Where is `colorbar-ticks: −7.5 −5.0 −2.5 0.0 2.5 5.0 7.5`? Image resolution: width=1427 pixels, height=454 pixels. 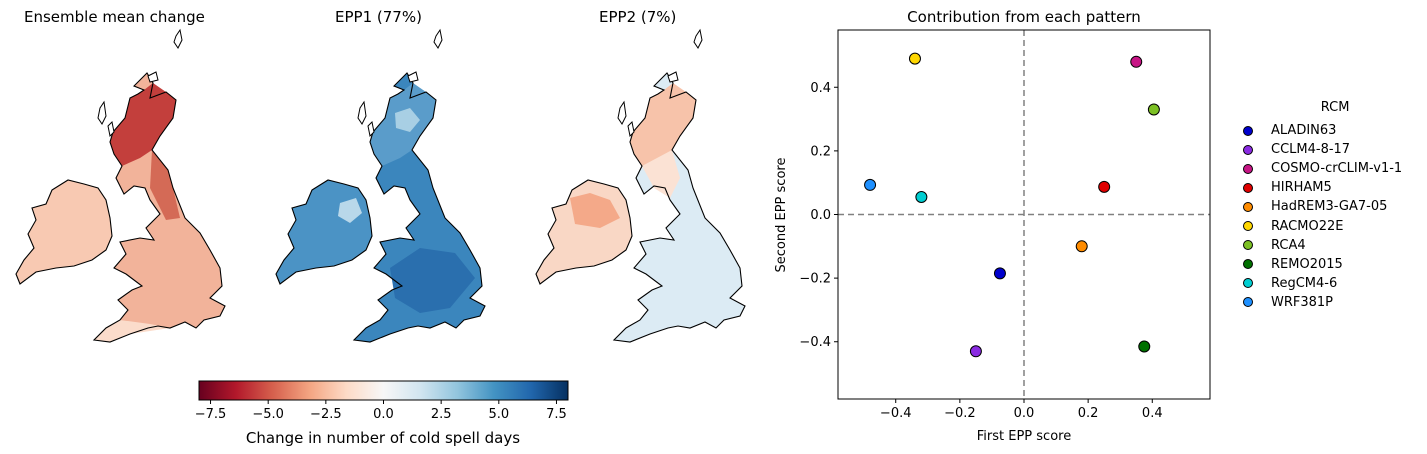 colorbar-ticks: −7.5 −5.0 −2.5 0.0 2.5 5.0 7.5 is located at coordinates (381, 411).